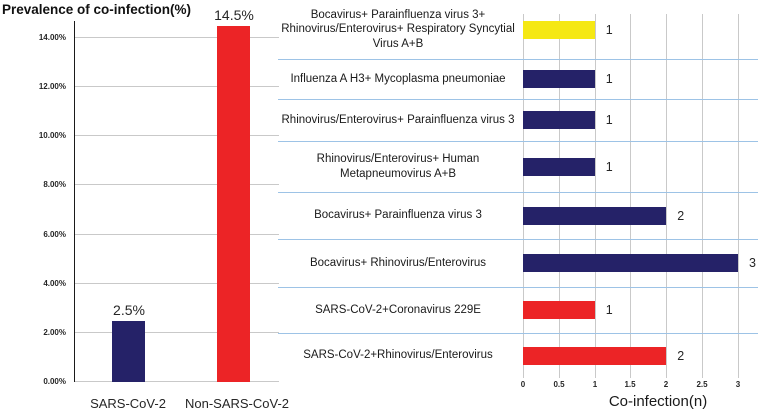  What do you see at coordinates (595, 384) in the screenshot?
I see `x-tick-label: 1` at bounding box center [595, 384].